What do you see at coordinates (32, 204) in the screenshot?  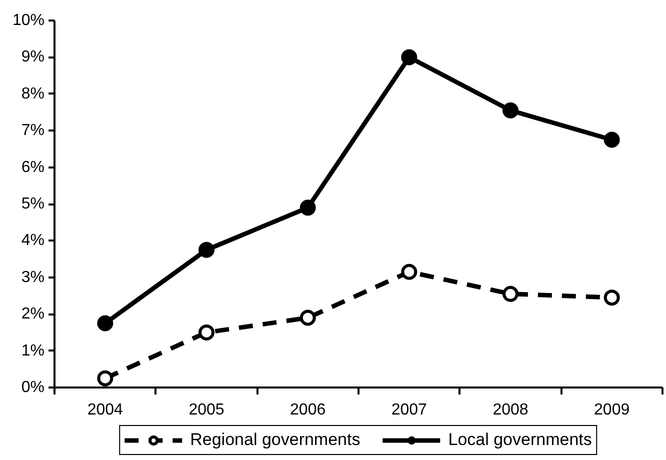 I see `y-tick-label: 5%` at bounding box center [32, 204].